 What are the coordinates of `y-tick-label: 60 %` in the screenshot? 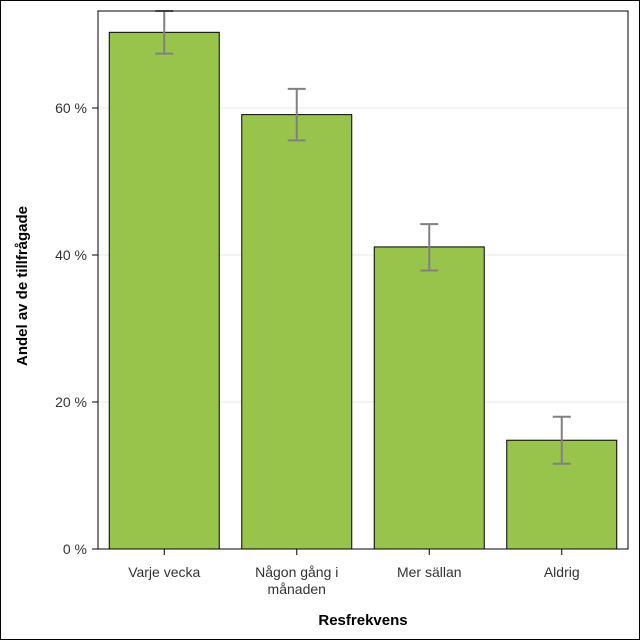 It's located at (71, 108).